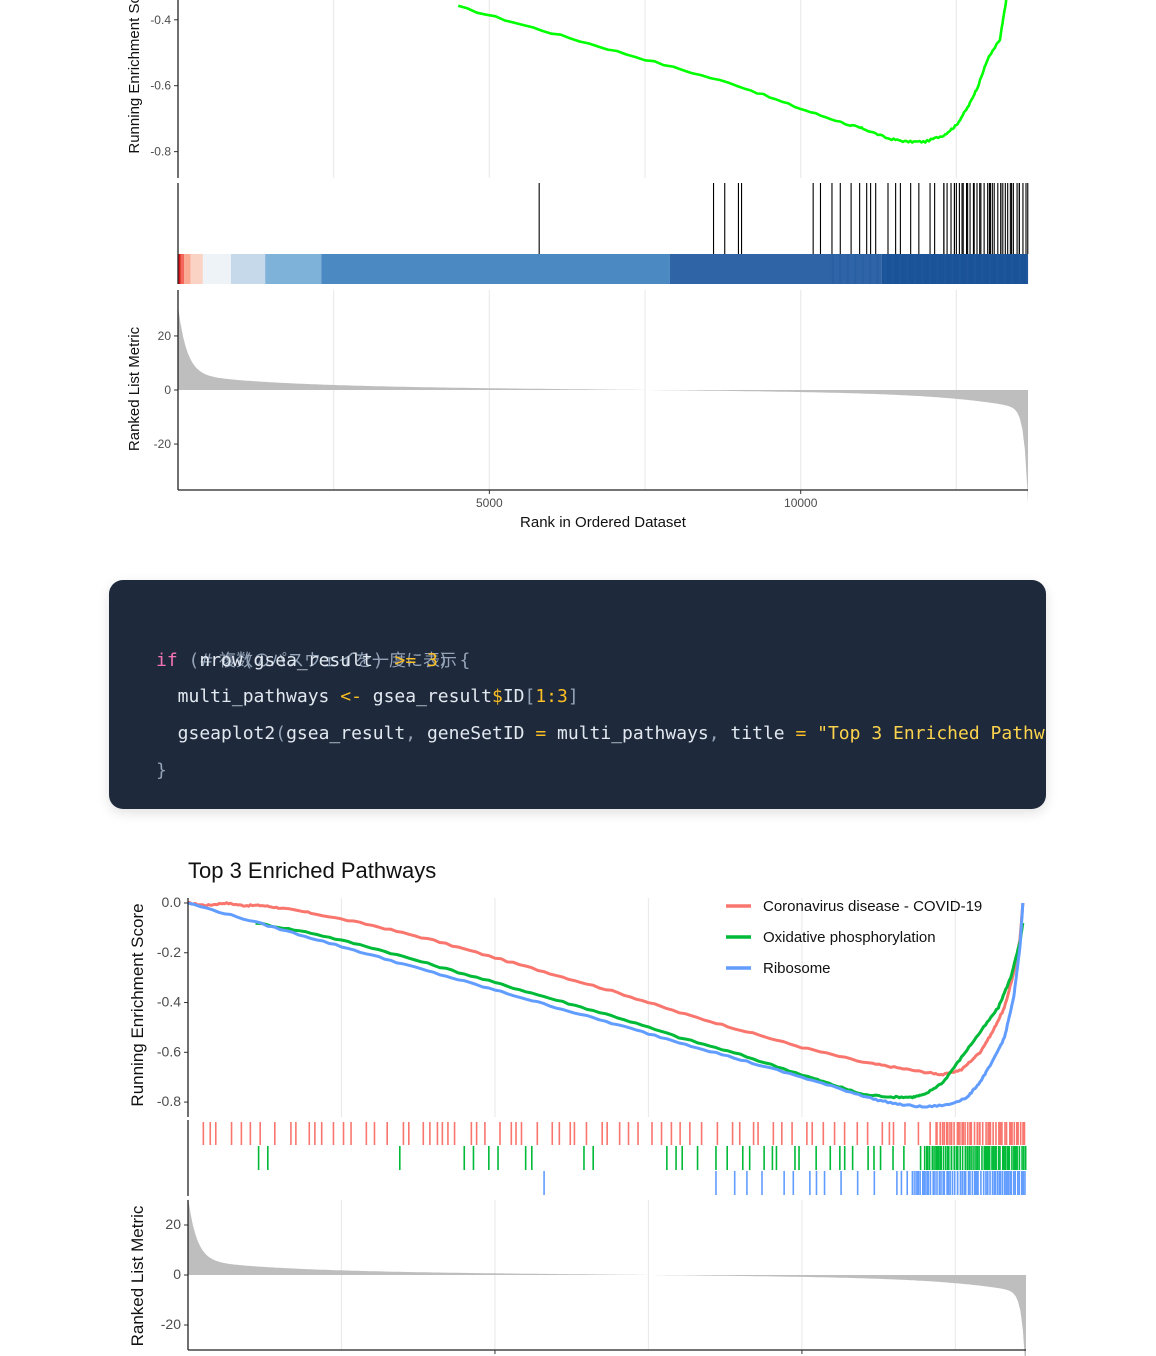  I want to click on y-tick-label: 0.0, so click(172, 902).